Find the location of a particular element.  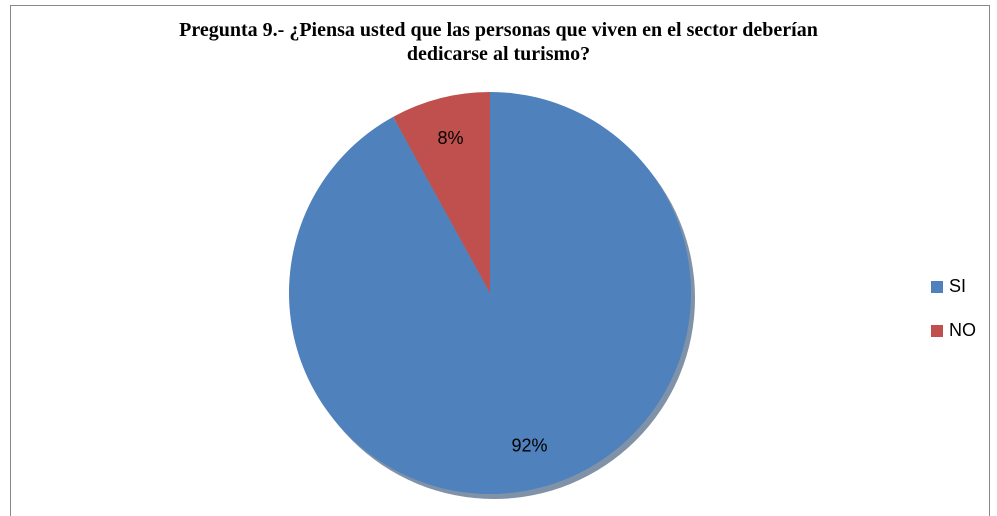

data-label: 92% is located at coordinates (529, 446).